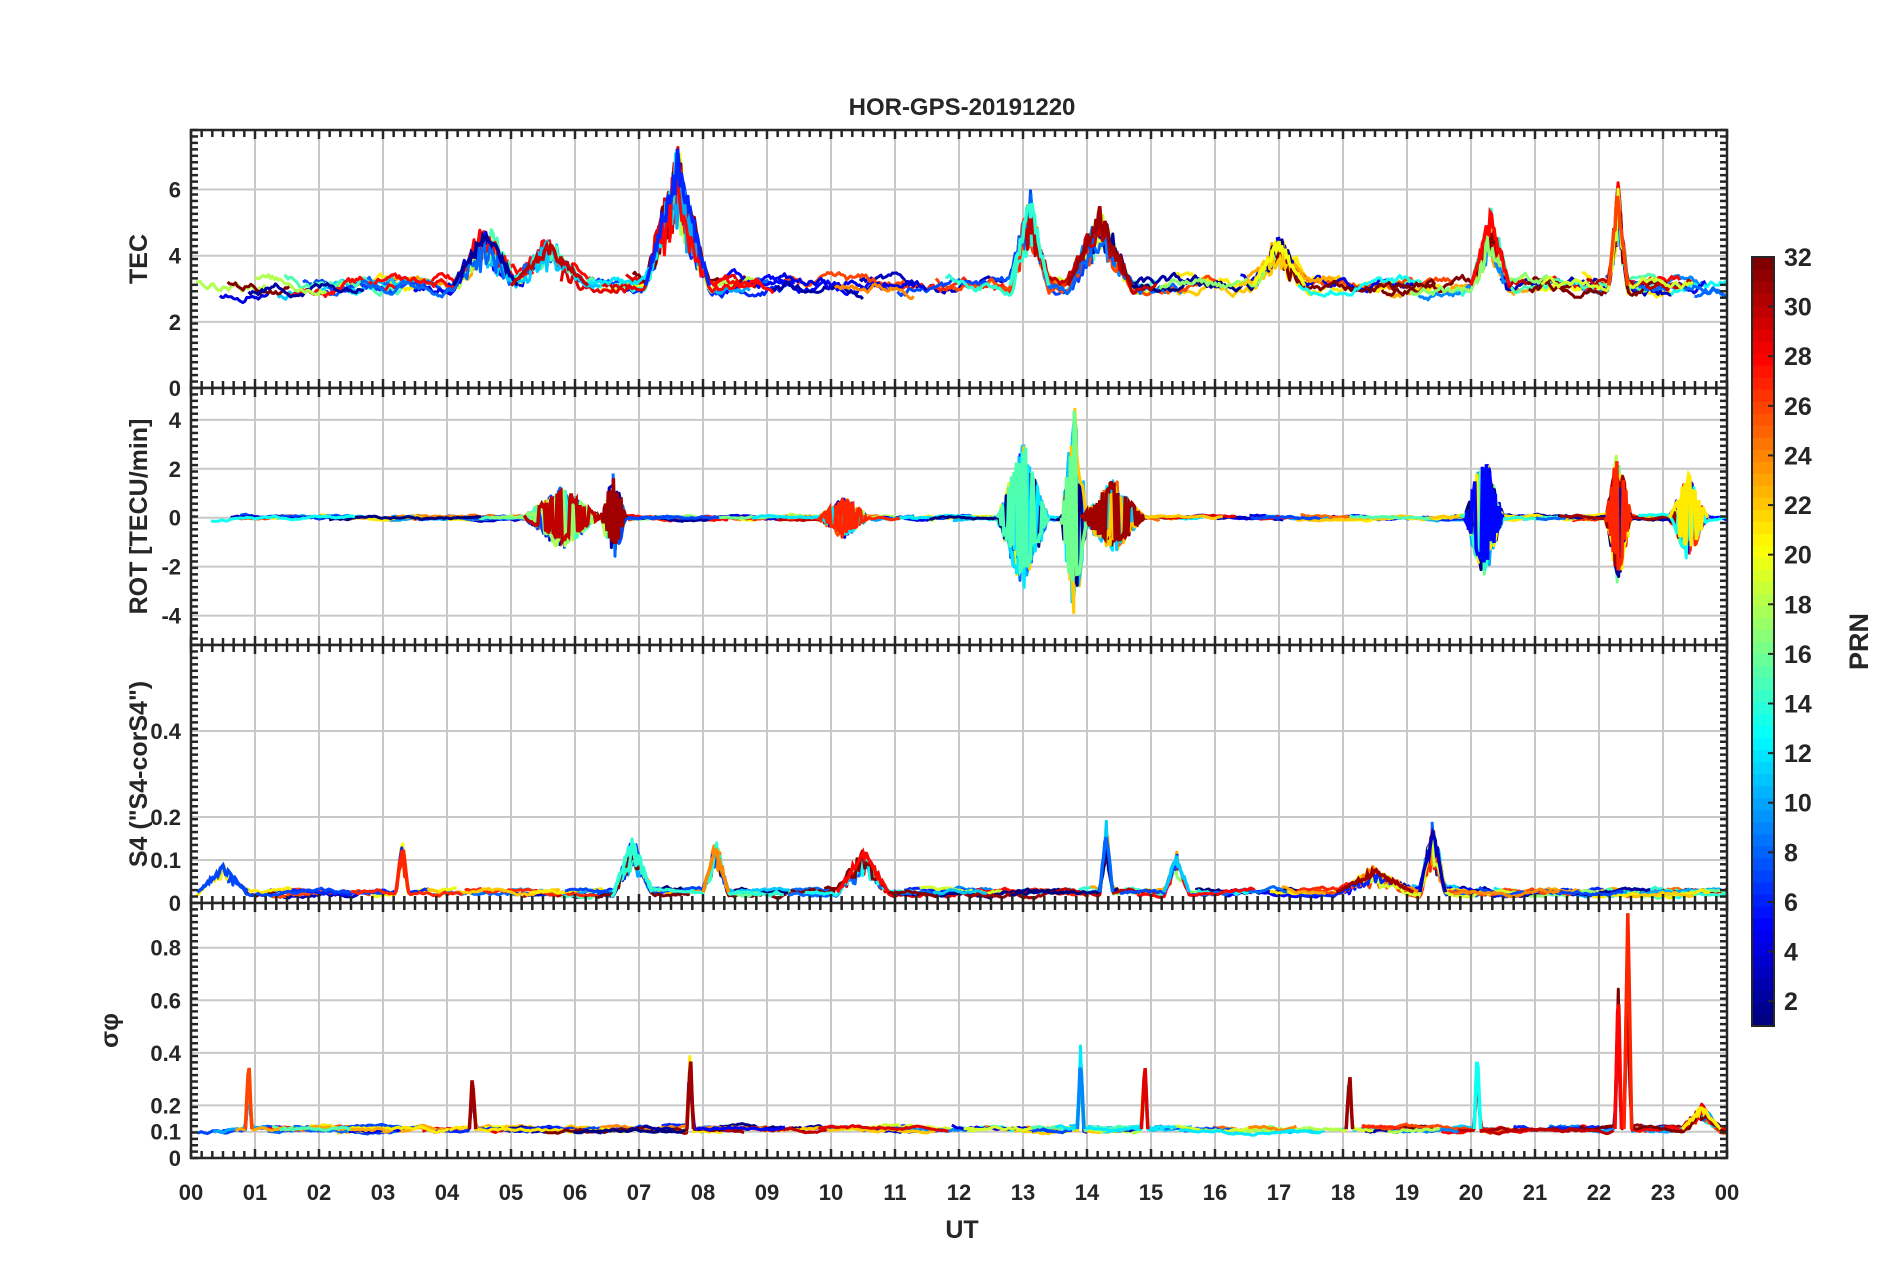 Image resolution: width=1902 pixels, height=1272 pixels. Describe the element at coordinates (1407, 1192) in the screenshot. I see `x-tick-label: 19` at that location.